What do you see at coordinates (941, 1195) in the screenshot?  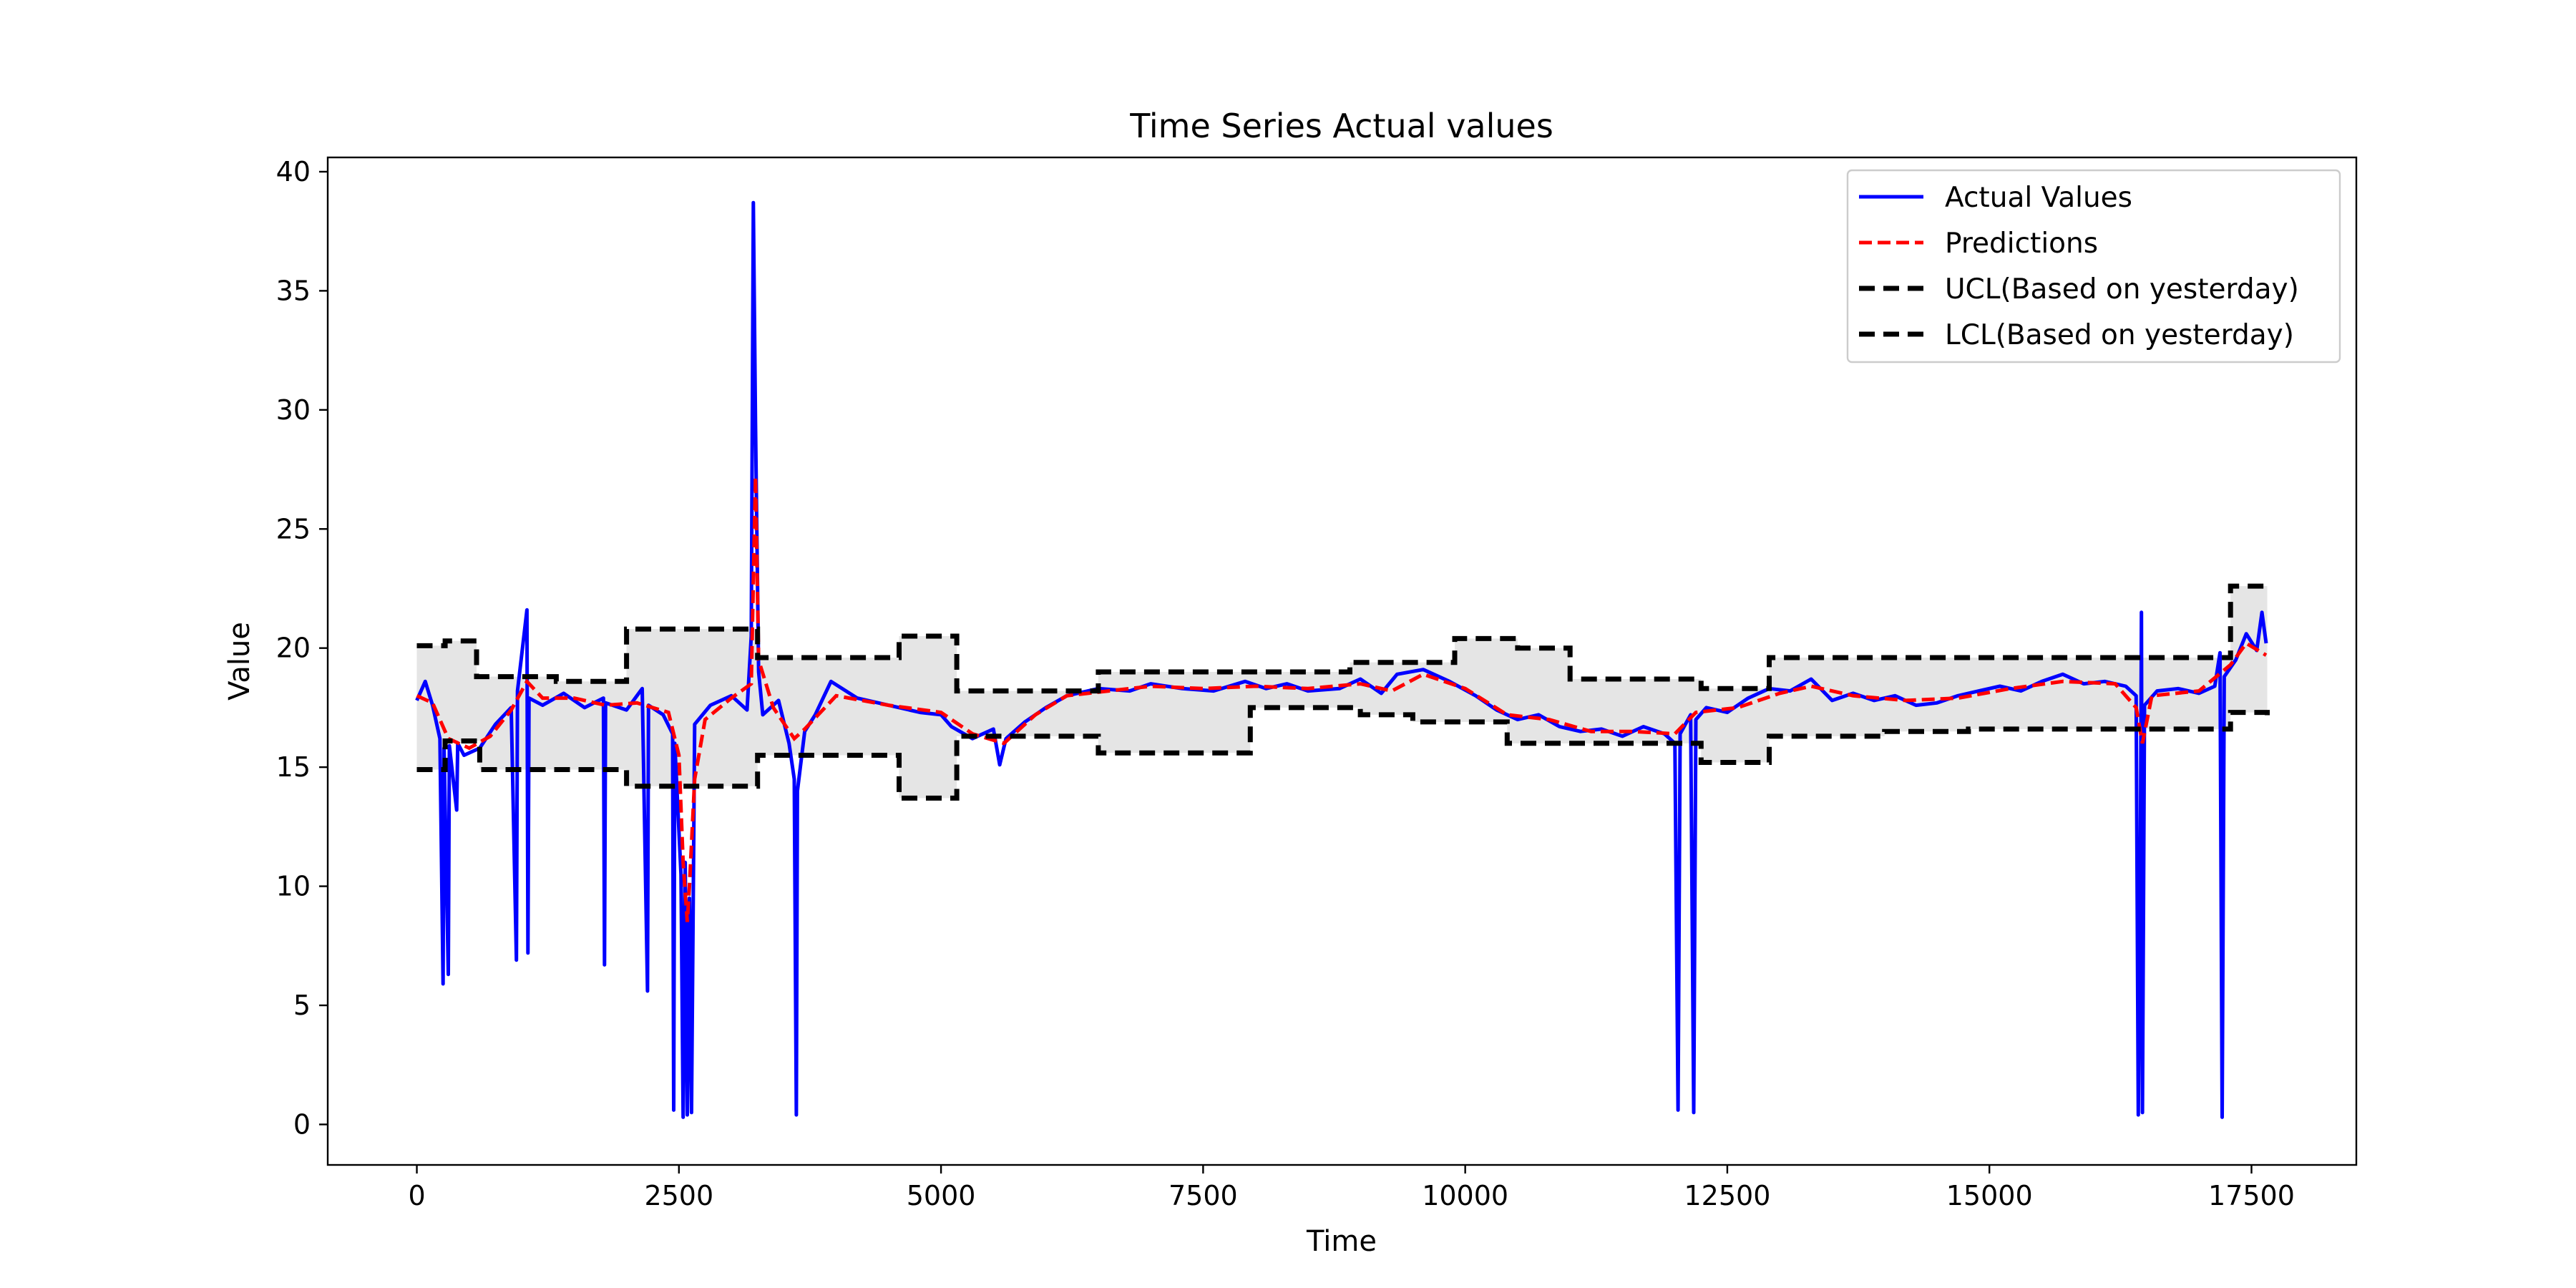 I see `x-tick-label: 5000` at bounding box center [941, 1195].